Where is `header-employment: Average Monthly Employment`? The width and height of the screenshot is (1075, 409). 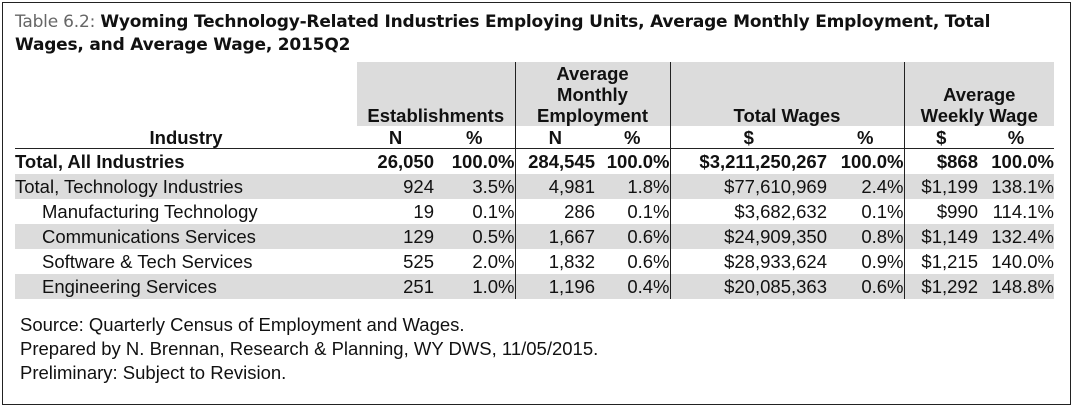
header-employment: Average Monthly Employment is located at coordinates (592, 94).